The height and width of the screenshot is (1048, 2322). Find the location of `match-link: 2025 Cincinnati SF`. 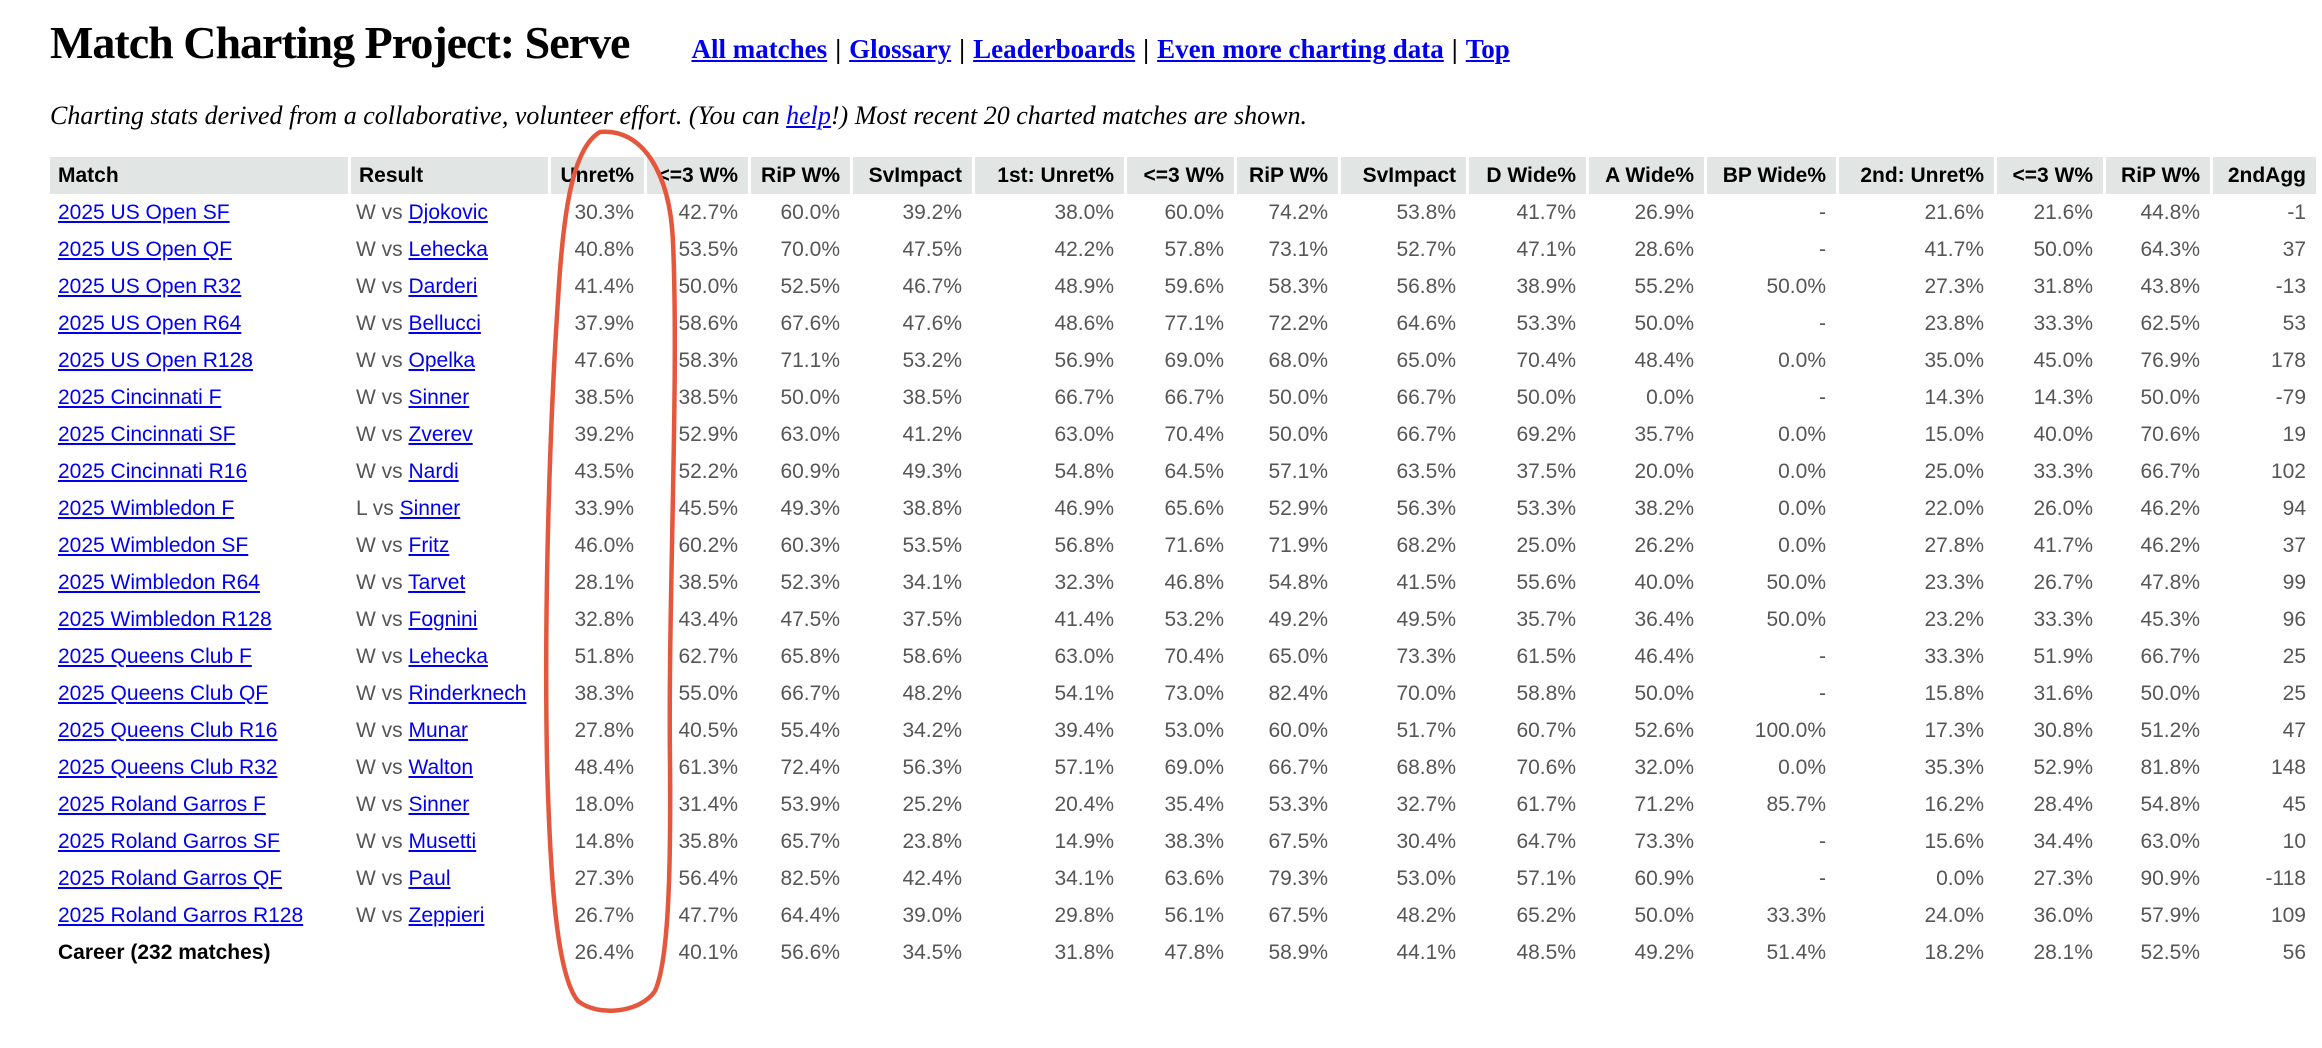

match-link: 2025 Cincinnati SF is located at coordinates (147, 434).